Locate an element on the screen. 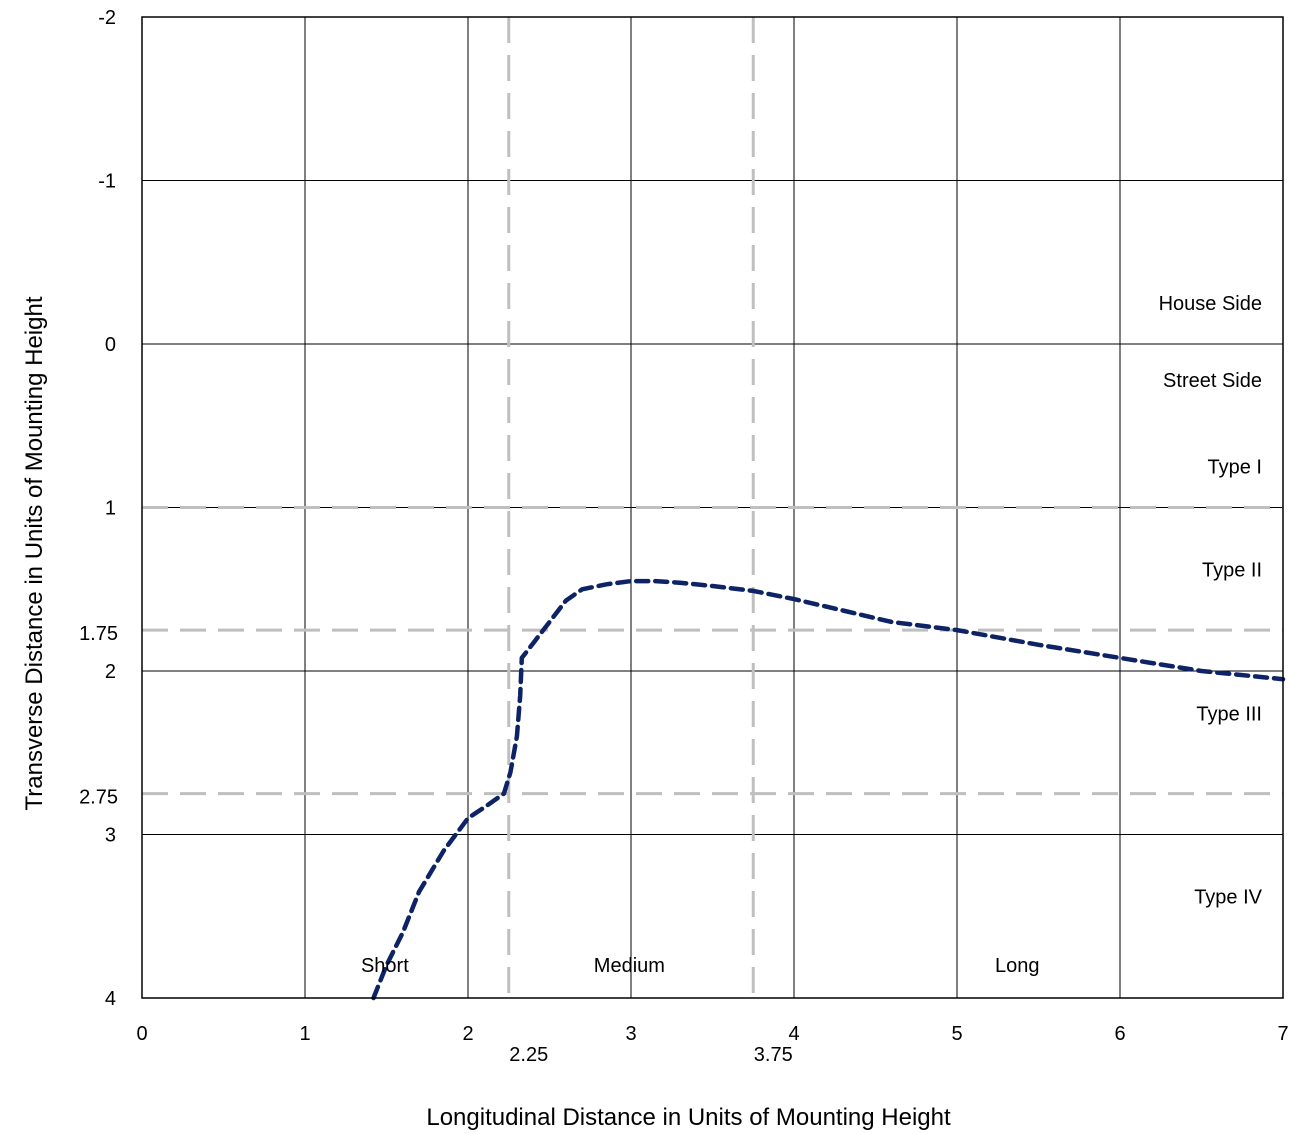  x-tick-labels: 0 1 2 3 4 5 6 7 2.25 3.75 is located at coordinates (712, 1044).